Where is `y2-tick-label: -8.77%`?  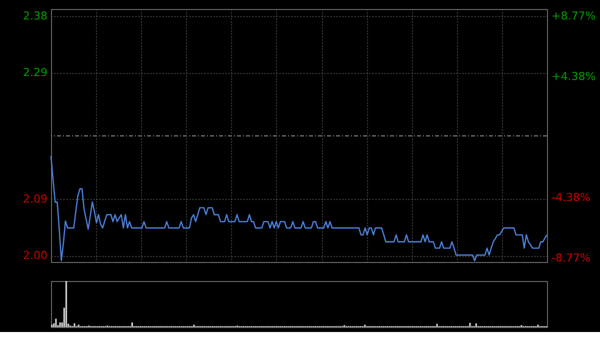
y2-tick-label: -8.77% is located at coordinates (571, 258).